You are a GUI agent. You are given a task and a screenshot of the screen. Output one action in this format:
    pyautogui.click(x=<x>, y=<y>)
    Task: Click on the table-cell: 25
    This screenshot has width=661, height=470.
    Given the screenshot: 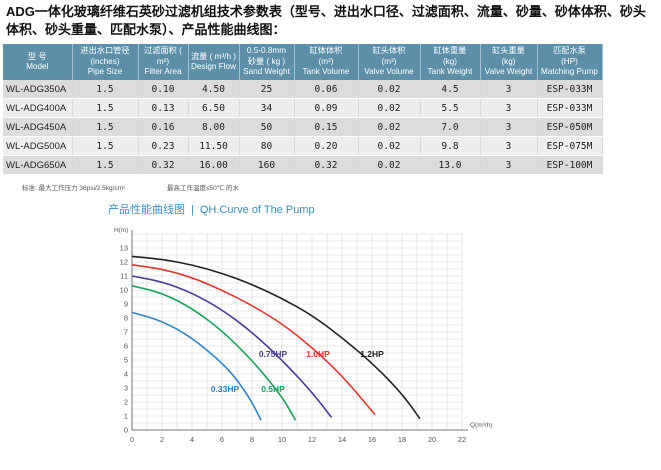 What is the action you would take?
    pyautogui.click(x=267, y=89)
    